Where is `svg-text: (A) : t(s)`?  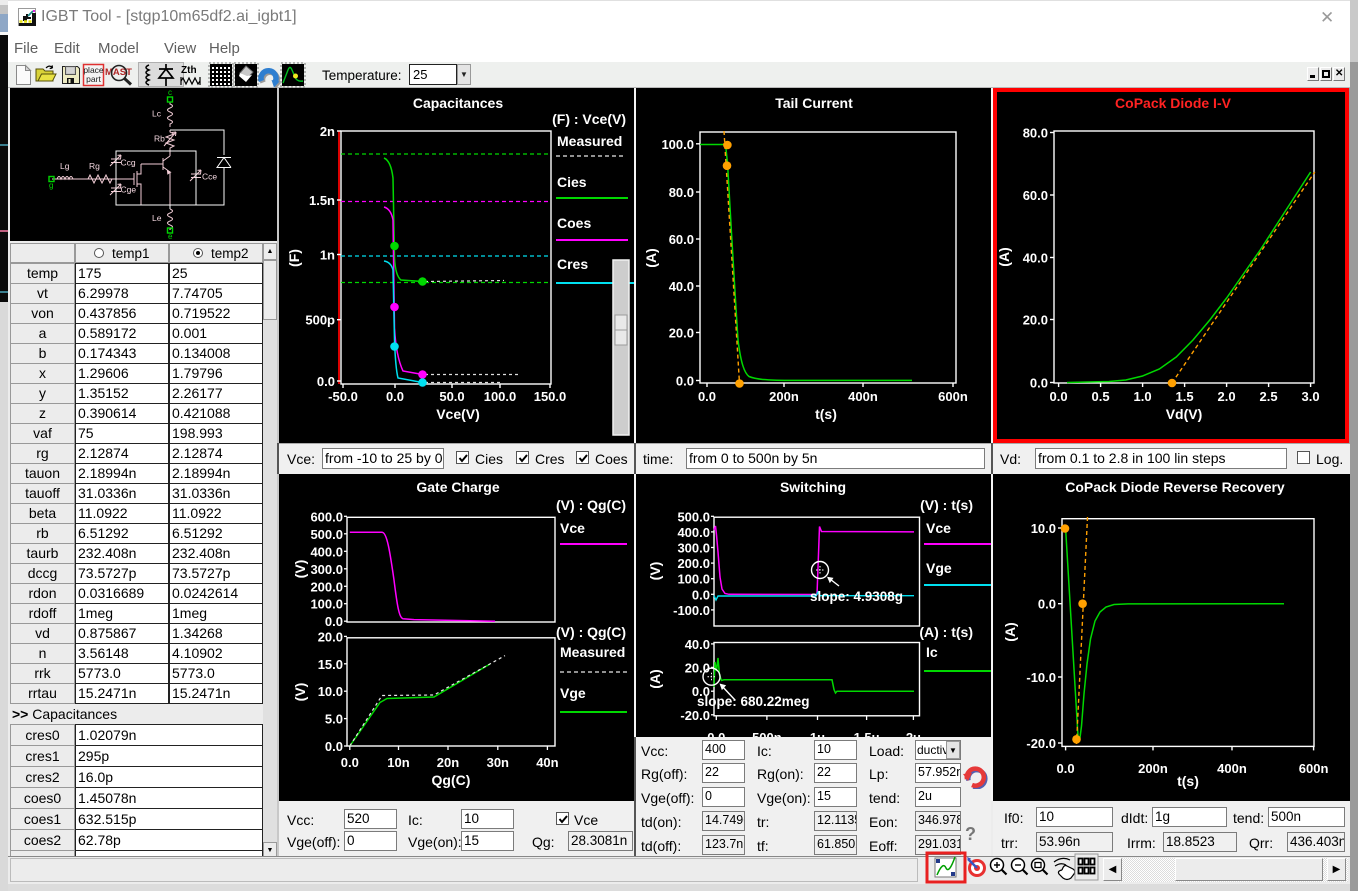
svg-text: (A) : t(s) is located at coordinates (946, 632).